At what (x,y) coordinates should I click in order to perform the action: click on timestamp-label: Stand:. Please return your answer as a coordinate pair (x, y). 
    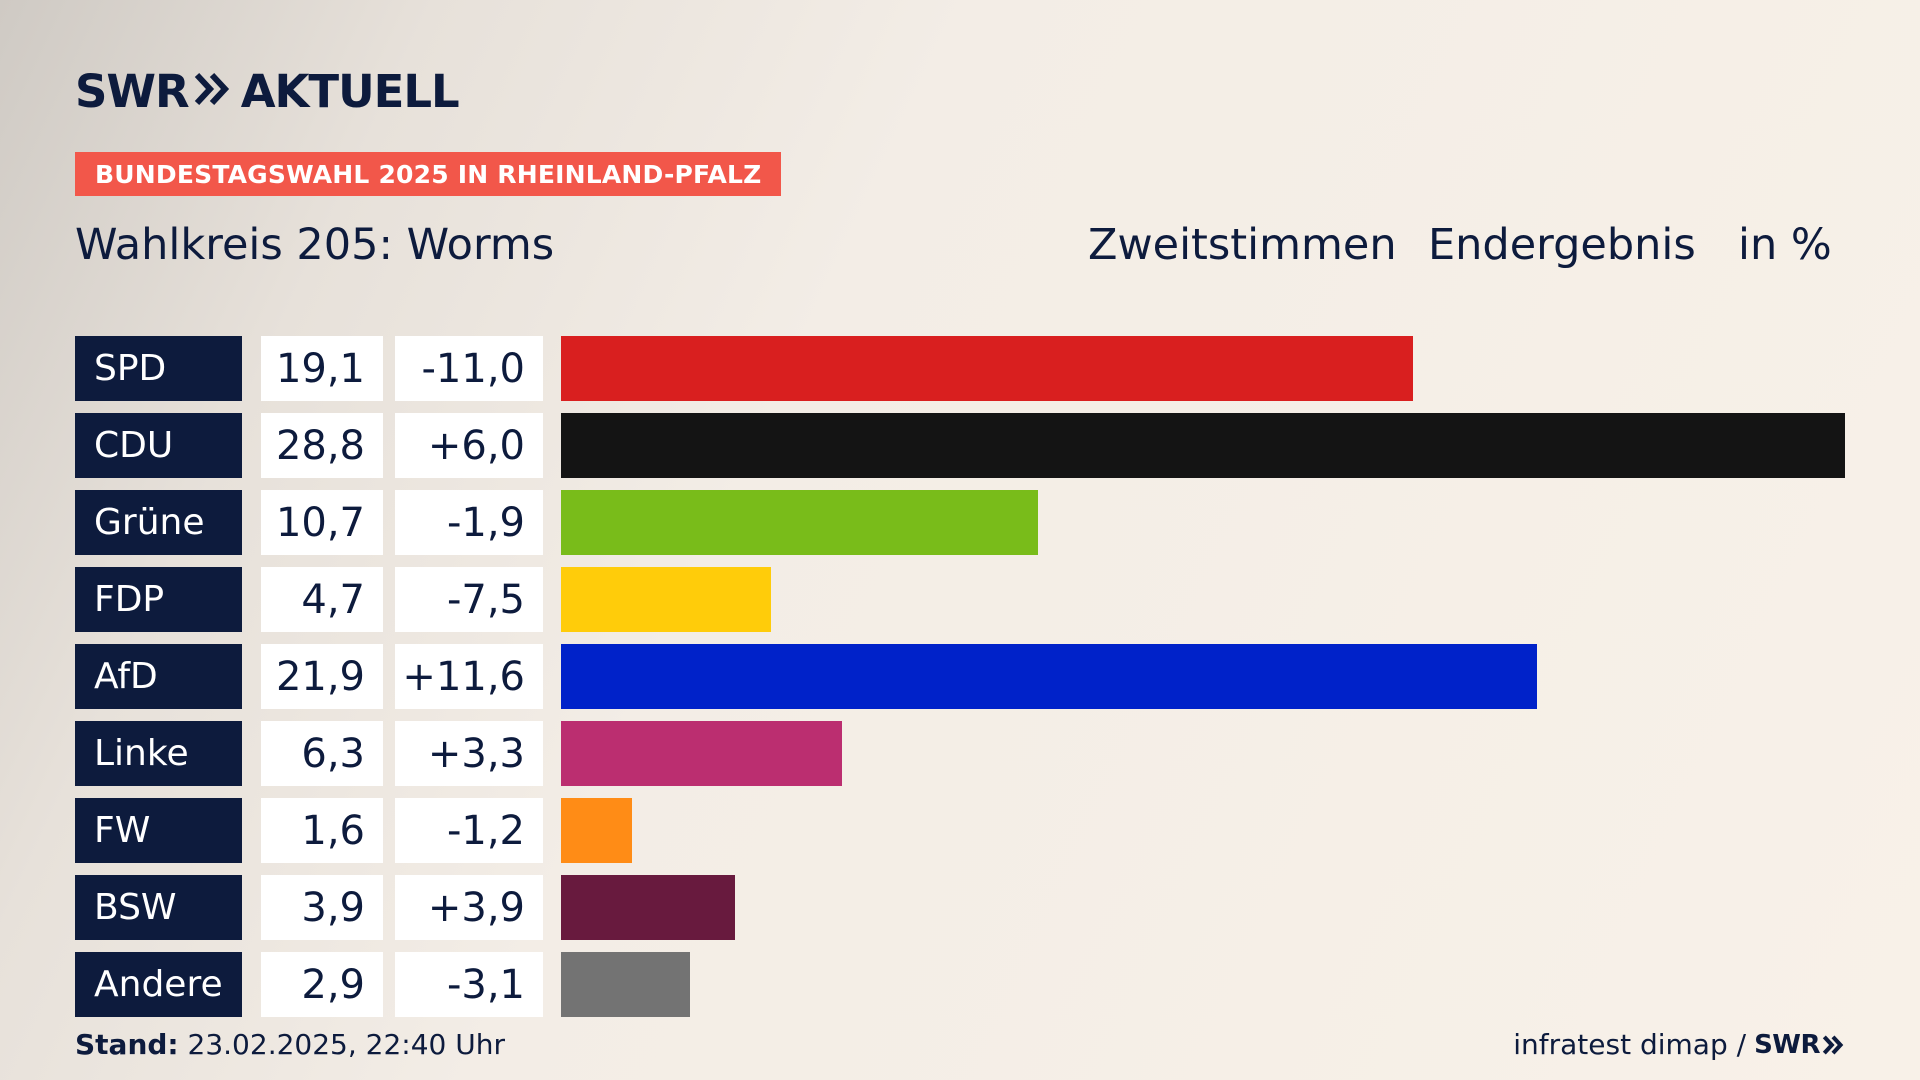
    Looking at the image, I should click on (127, 1044).